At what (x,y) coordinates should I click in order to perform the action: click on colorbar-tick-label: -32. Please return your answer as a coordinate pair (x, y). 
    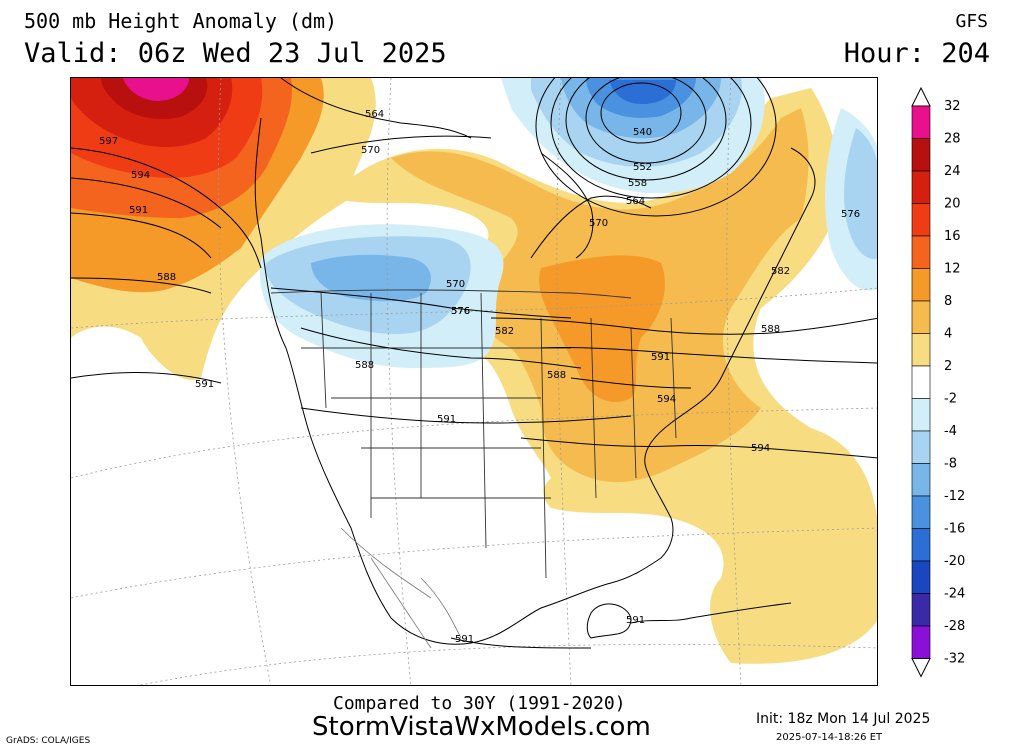
    Looking at the image, I should click on (954, 659).